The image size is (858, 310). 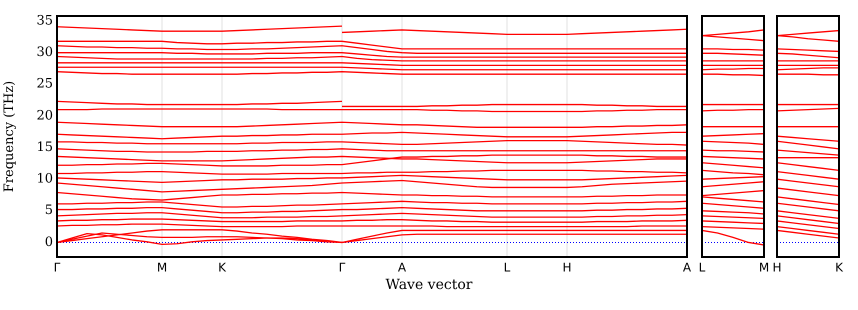 I want to click on y-tick-label: 0, so click(x=48, y=242).